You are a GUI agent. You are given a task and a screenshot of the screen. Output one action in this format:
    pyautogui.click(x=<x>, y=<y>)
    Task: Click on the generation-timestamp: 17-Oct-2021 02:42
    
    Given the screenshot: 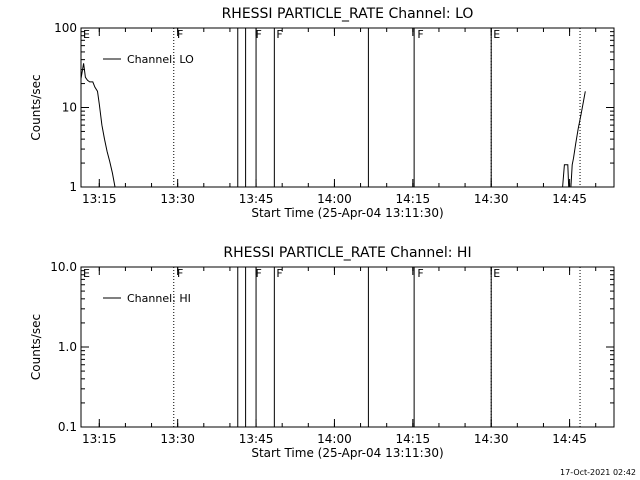 What is the action you would take?
    pyautogui.click(x=598, y=472)
    